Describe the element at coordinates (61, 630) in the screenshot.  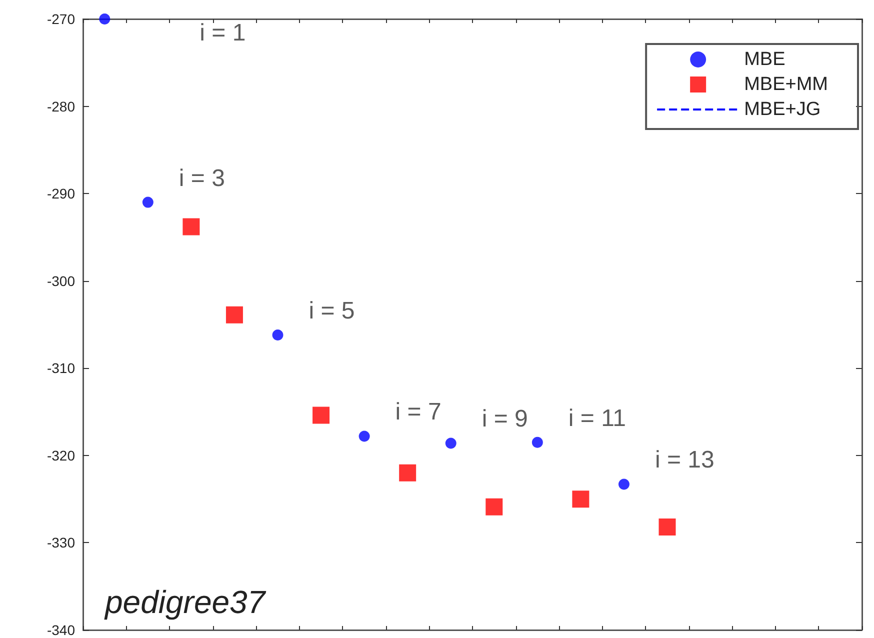
I see `y-tick-label: -340` at that location.